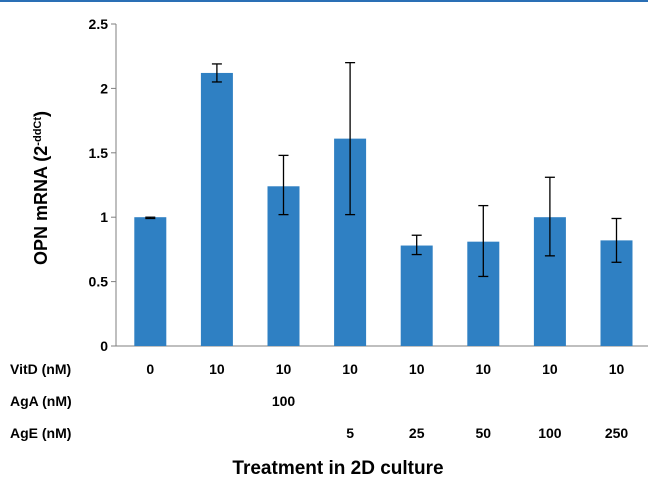  What do you see at coordinates (104, 88) in the screenshot?
I see `y-tick-label: 2` at bounding box center [104, 88].